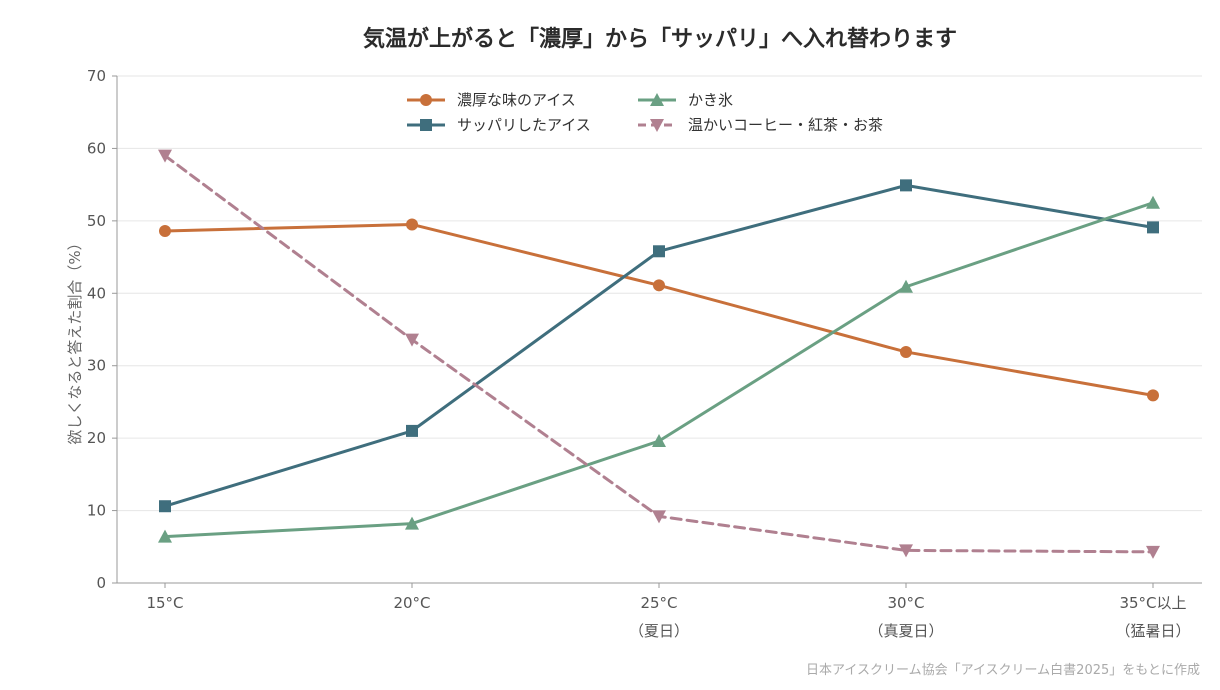 The width and height of the screenshot is (1220, 690). I want to click on y-axis-label: 欲しくなると答えた割合（%）, so click(75, 339).